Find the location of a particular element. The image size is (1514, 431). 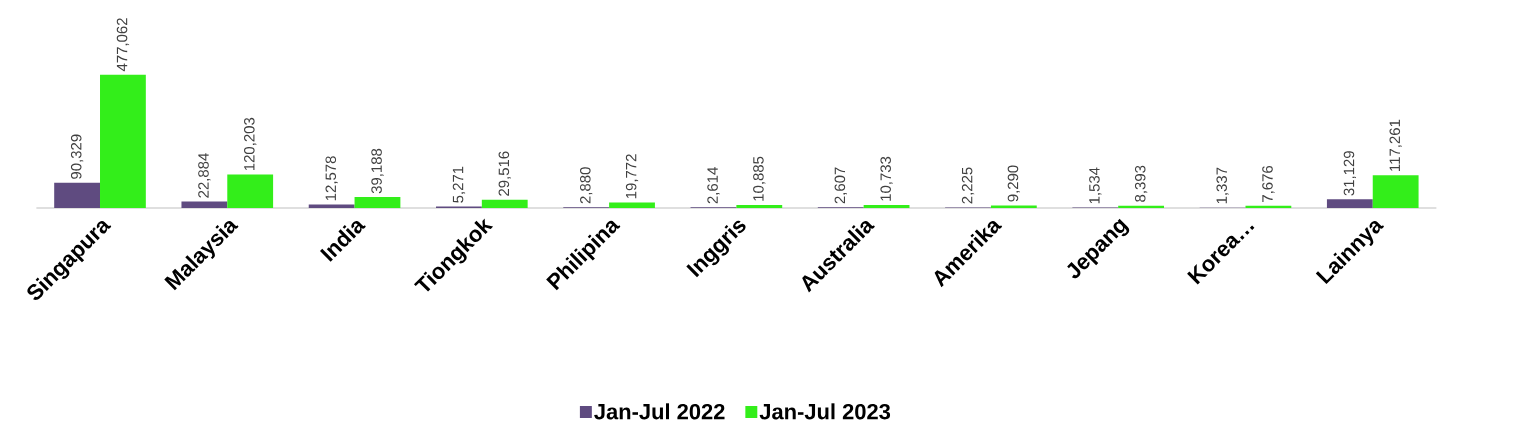

data-label: 12,578 is located at coordinates (331, 178).